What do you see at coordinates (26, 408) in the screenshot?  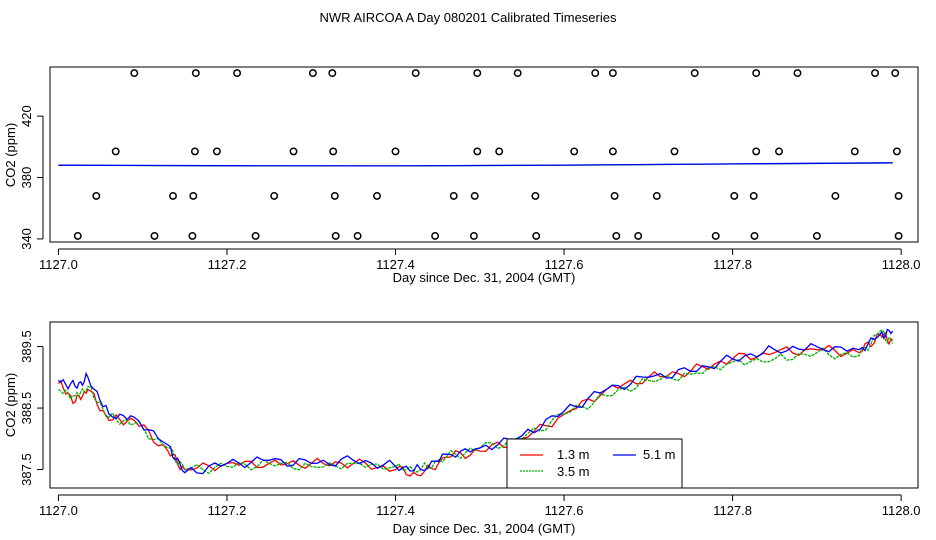 I see `y-tick-label: 388.5` at bounding box center [26, 408].